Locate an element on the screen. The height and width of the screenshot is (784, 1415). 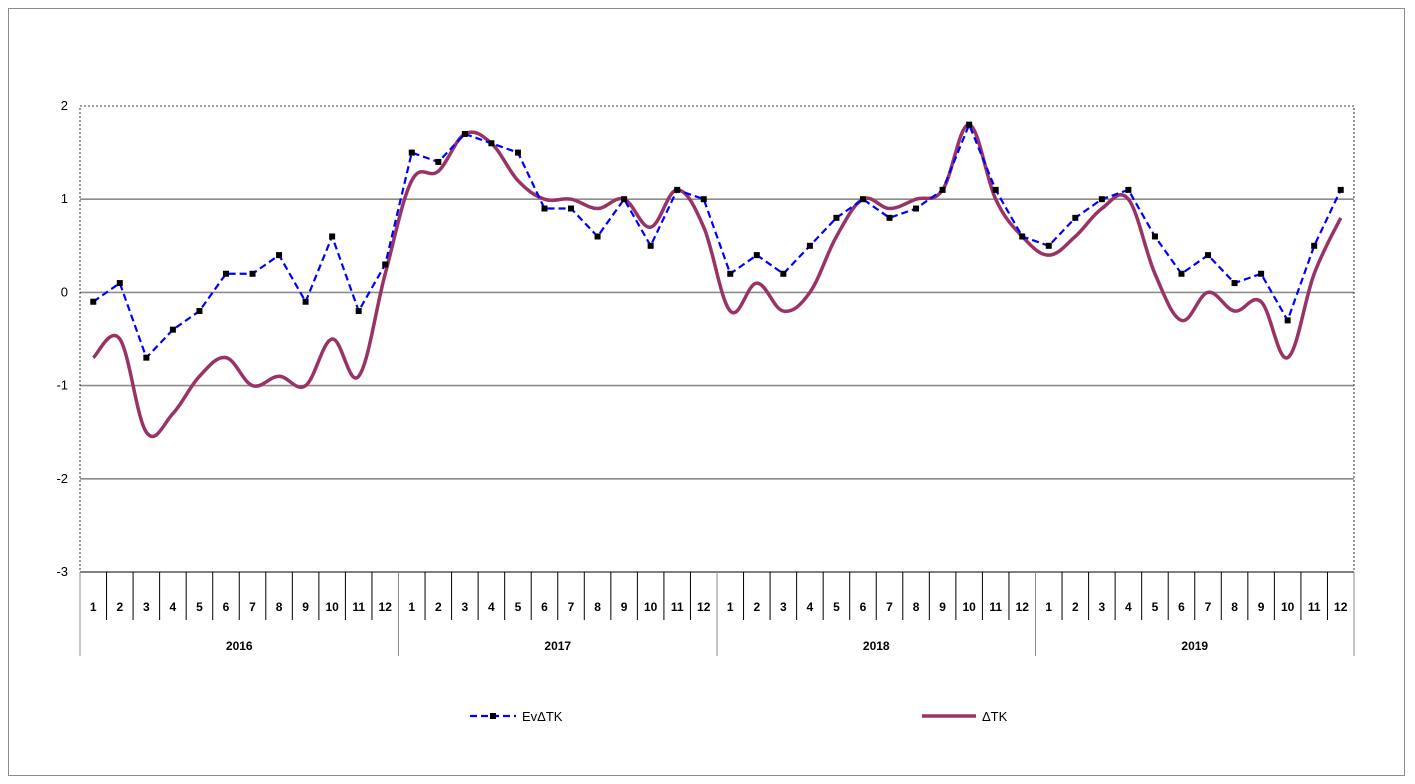
year-label: 2019 is located at coordinates (1194, 646).